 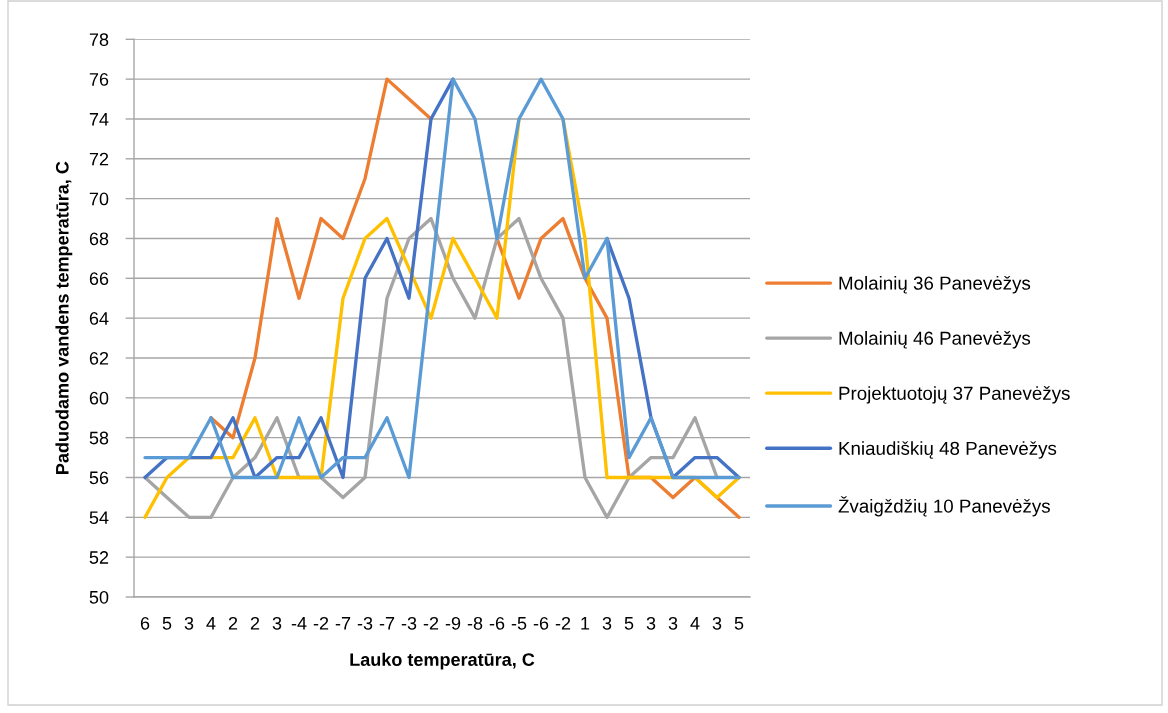 I want to click on legend-label: Molainių 36 Panevėžys, so click(x=935, y=284).